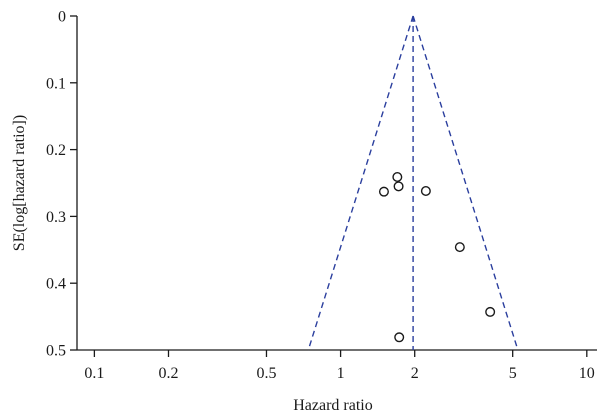 Image resolution: width=600 pixels, height=417 pixels. What do you see at coordinates (587, 373) in the screenshot?
I see `x-tick-label: 10` at bounding box center [587, 373].